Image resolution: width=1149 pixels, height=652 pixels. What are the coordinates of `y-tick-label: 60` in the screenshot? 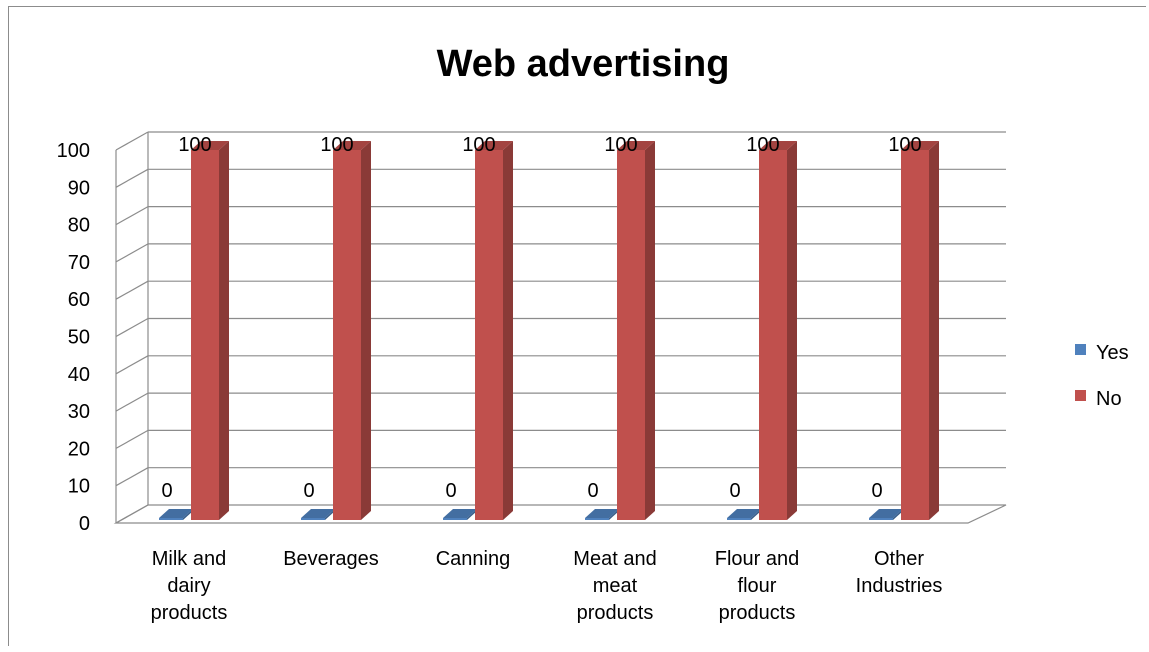 It's located at (79, 300).